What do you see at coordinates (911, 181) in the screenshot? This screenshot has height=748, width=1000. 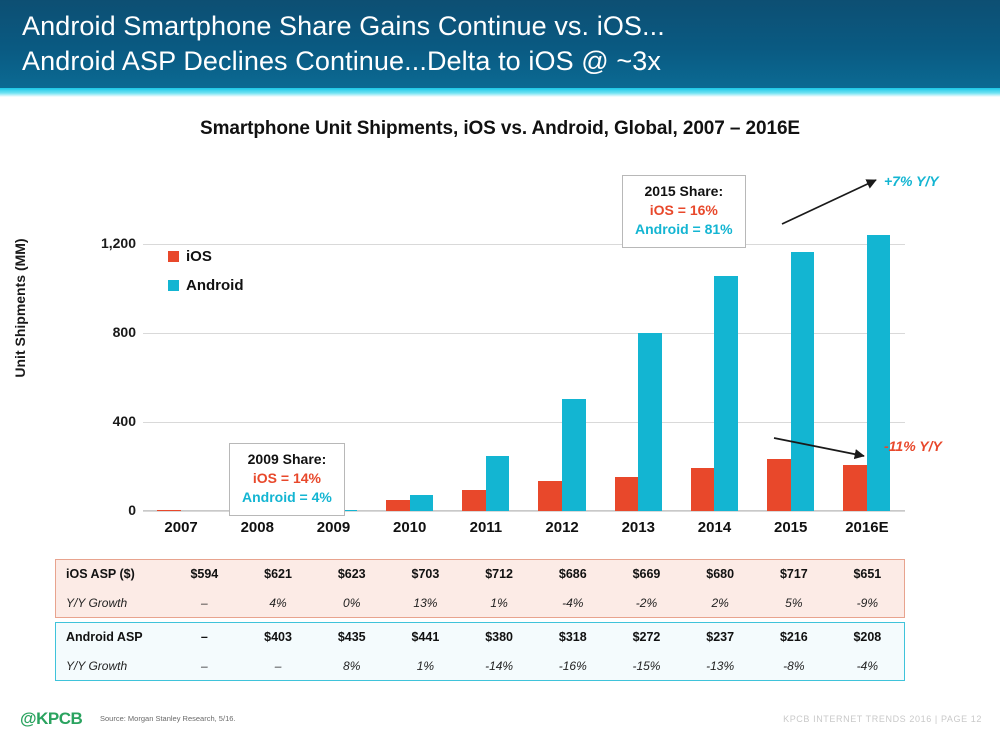 I see `android-growth-label: +7% Y/Y` at bounding box center [911, 181].